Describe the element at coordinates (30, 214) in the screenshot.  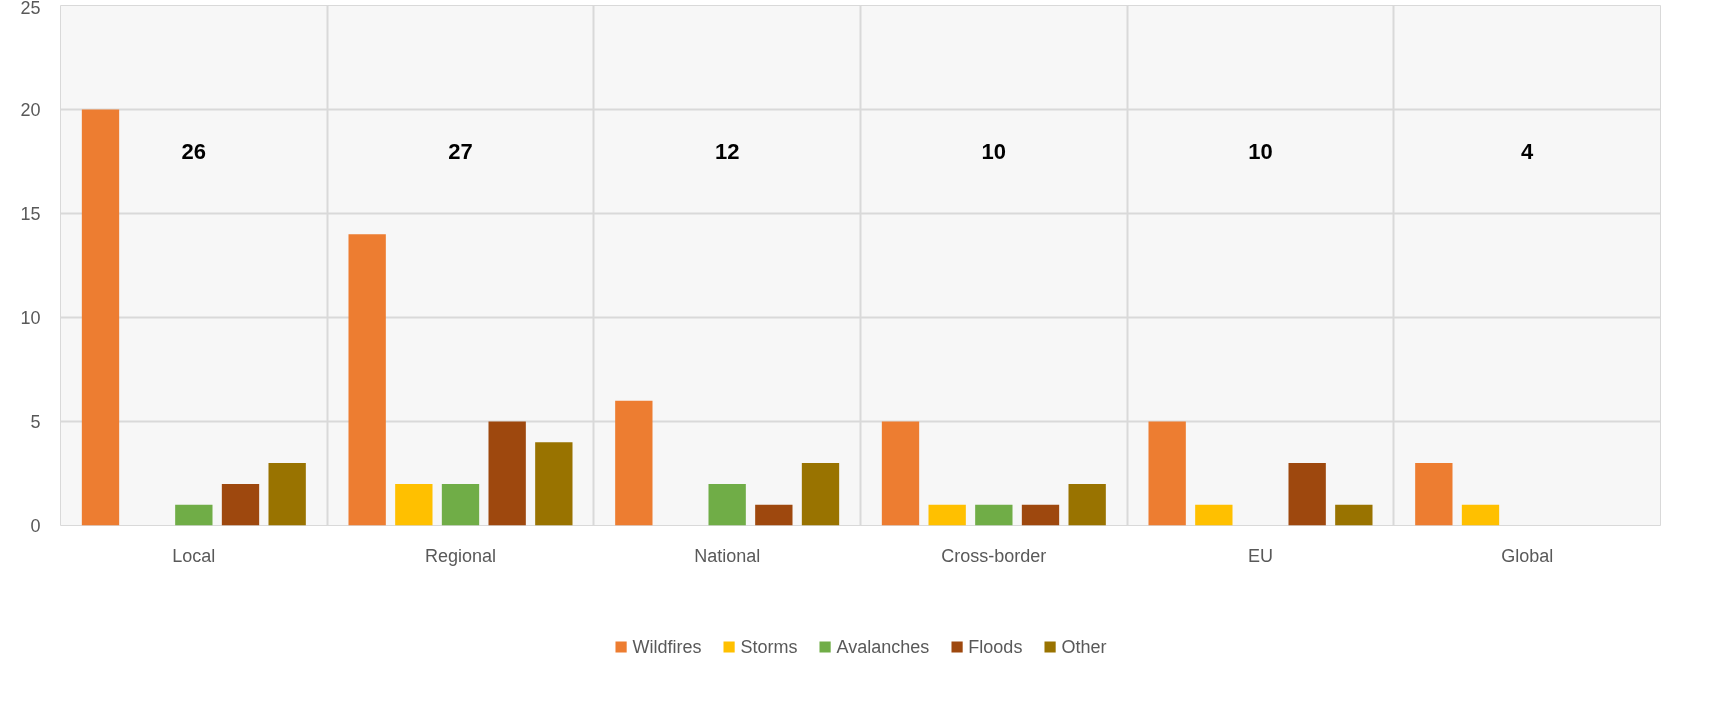
I see `y-tick-label: 15` at that location.